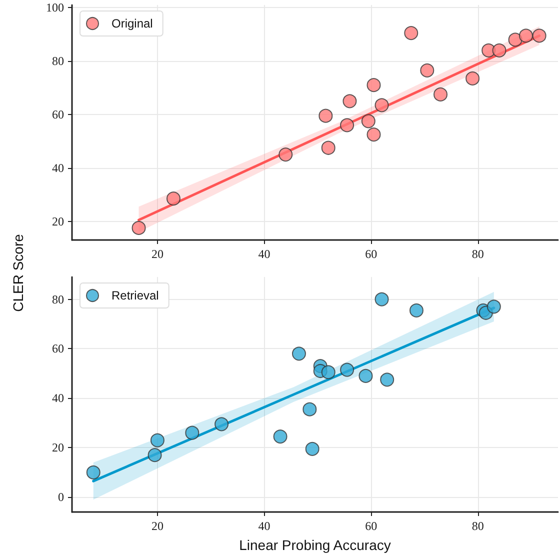  What do you see at coordinates (135, 295) in the screenshot?
I see `legend-label: Retrieval` at bounding box center [135, 295].